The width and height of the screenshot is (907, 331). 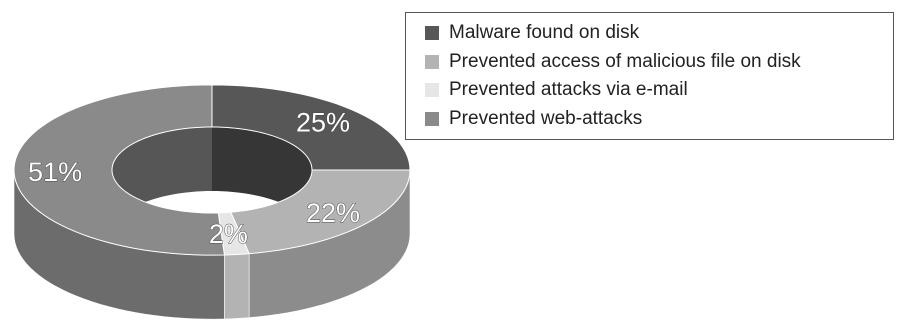 I want to click on slice-value-label: 2%, so click(x=228, y=234).